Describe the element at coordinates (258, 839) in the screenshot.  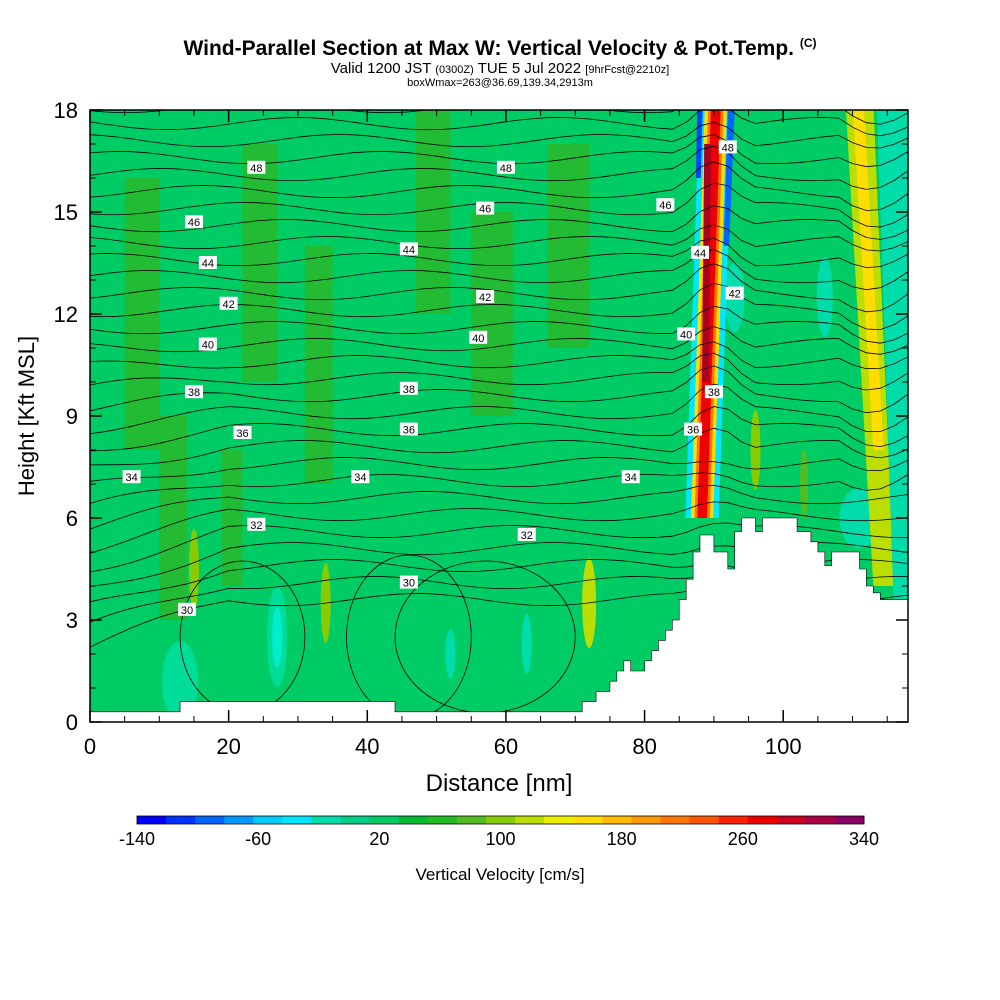
I see `colorbar-tick-label: -60` at that location.